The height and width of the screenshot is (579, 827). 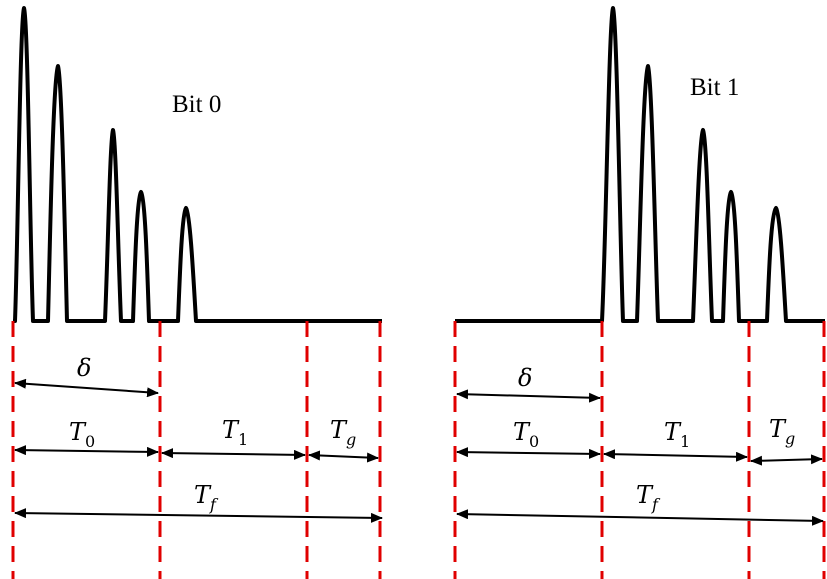 What do you see at coordinates (648, 497) in the screenshot?
I see `bit1-tf-label: Tf` at bounding box center [648, 497].